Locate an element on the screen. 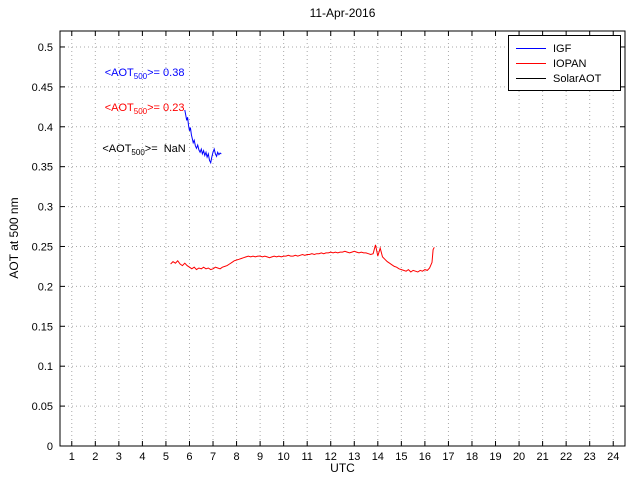  x-tick-label: 17 is located at coordinates (448, 457).